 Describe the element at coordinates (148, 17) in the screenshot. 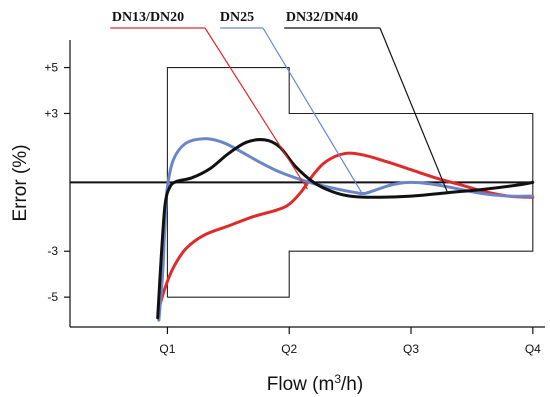

I see `legend-label: DN13/DN20` at that location.